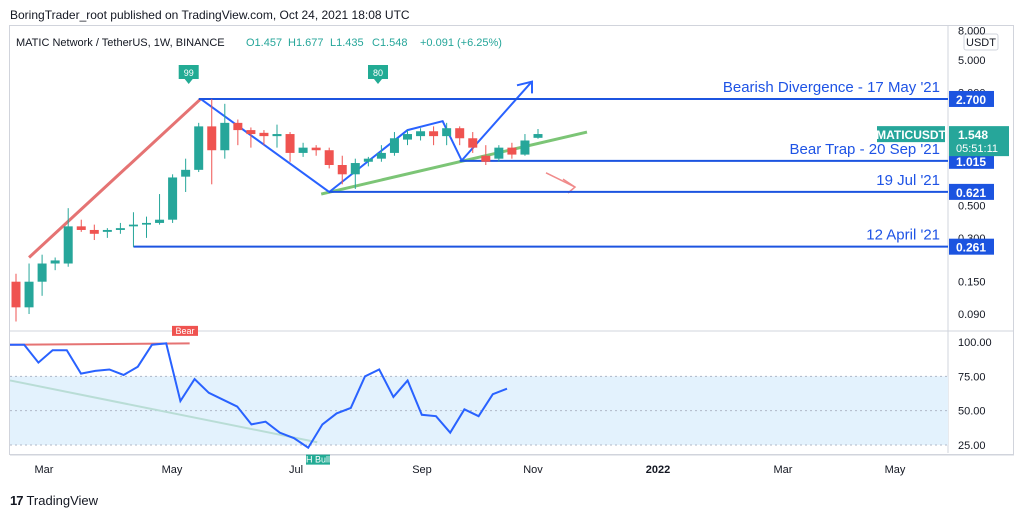 The width and height of the screenshot is (1026, 519). I want to click on green-trendline, so click(454, 163).